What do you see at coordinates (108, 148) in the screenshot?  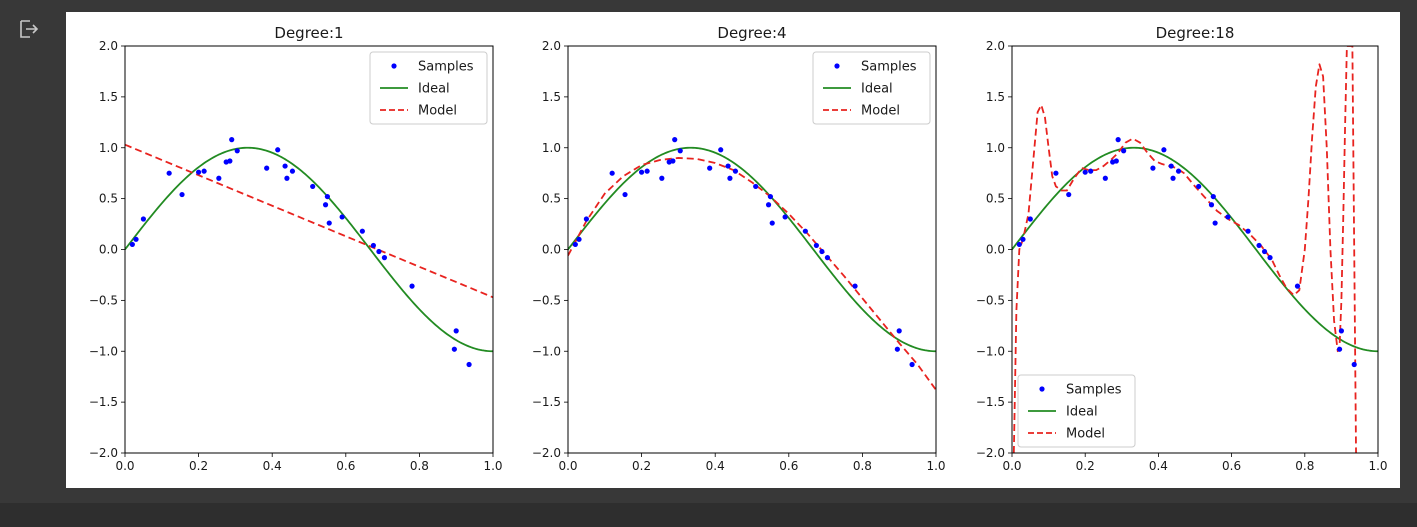 I see `y-tick-label: 1.0` at bounding box center [108, 148].